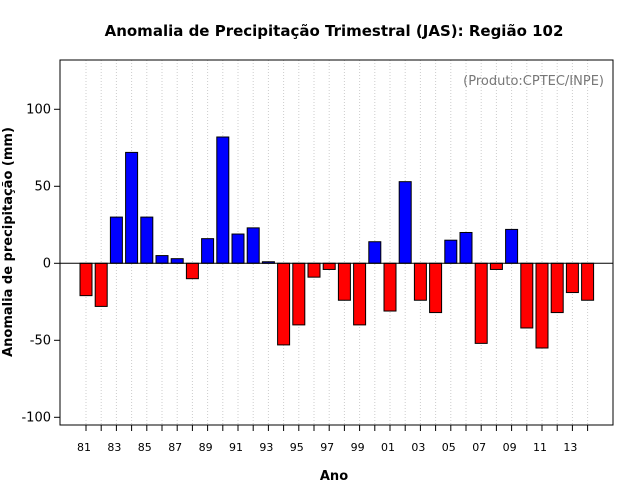  Describe the element at coordinates (145, 447) in the screenshot. I see `x-tick-label: 85` at that location.